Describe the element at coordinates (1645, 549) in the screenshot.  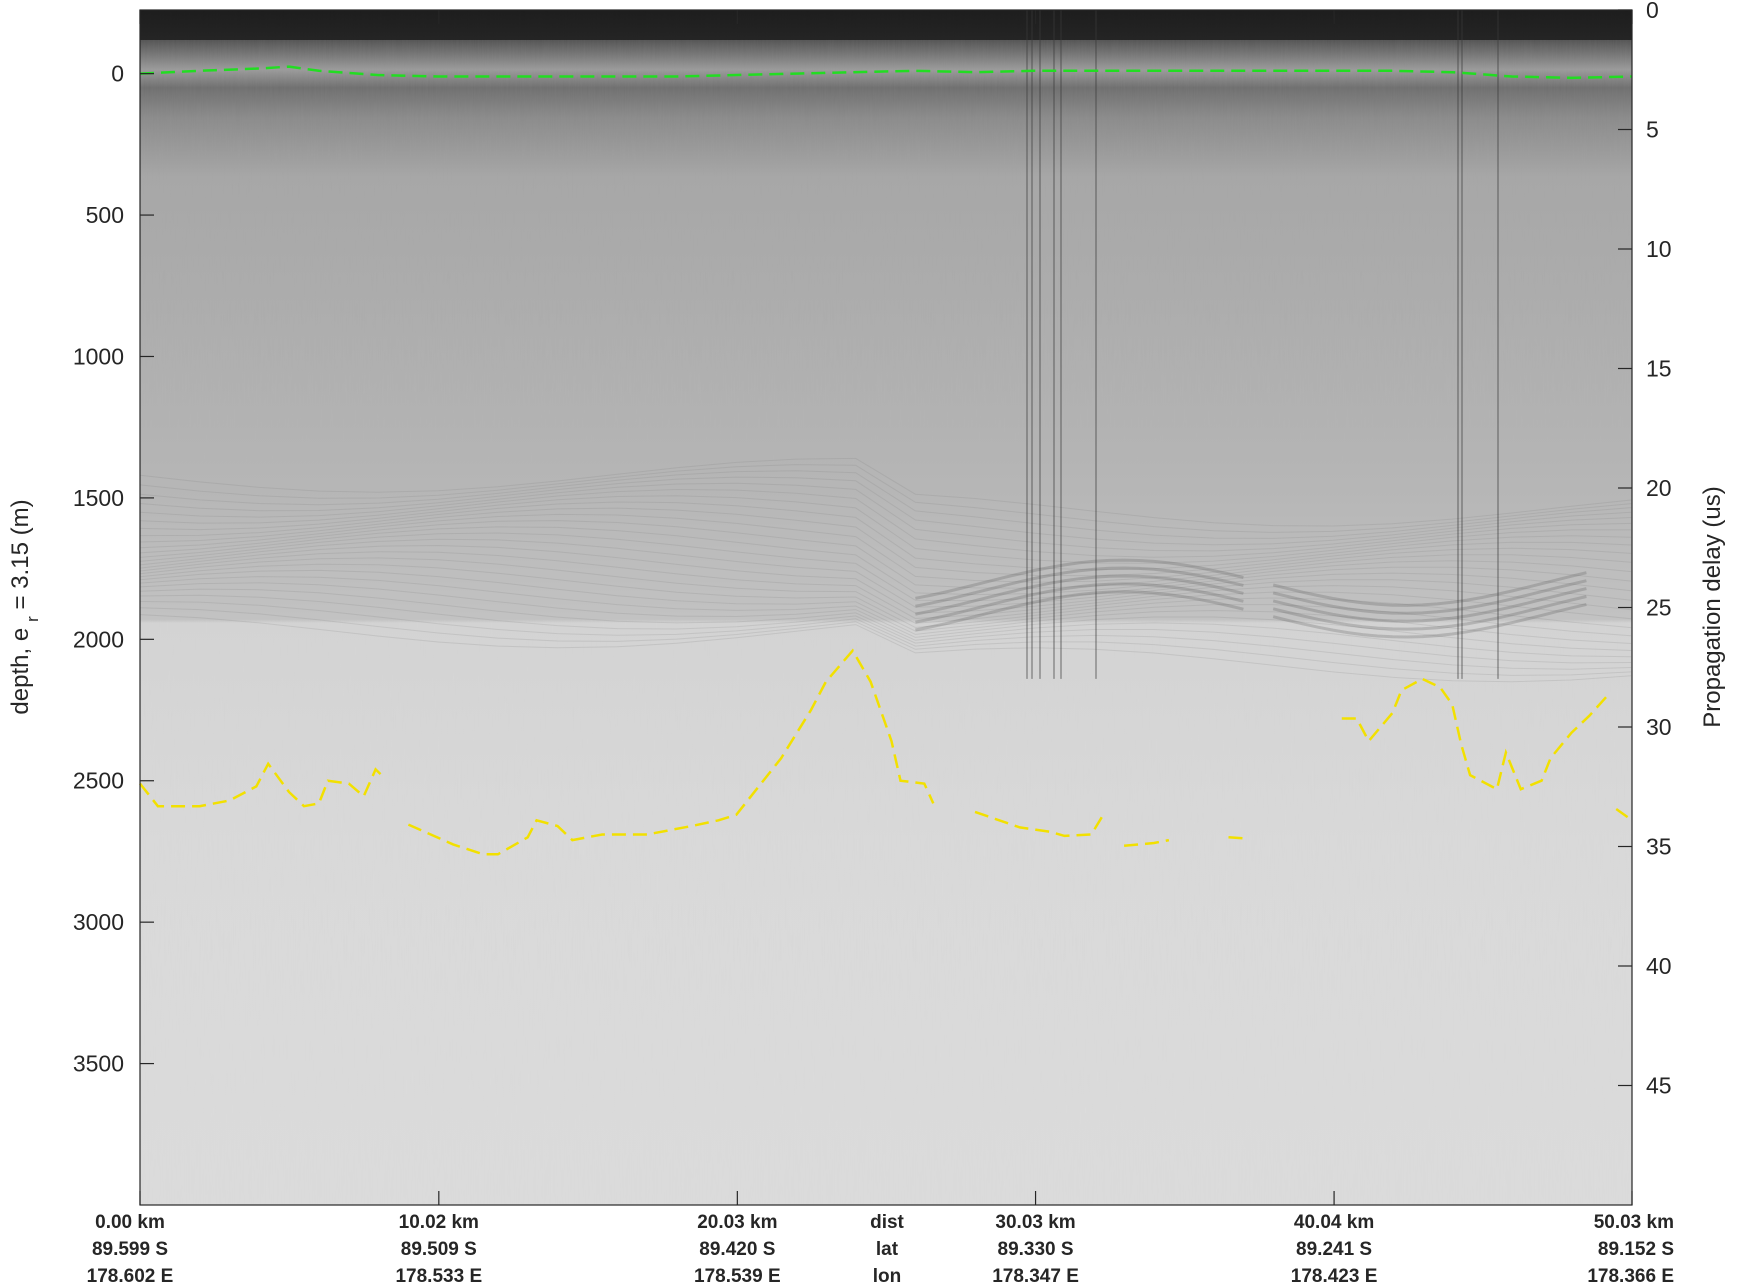
I see `y-axis-right: 0 5 10 15 20 25 30 35 40 45` at that location.